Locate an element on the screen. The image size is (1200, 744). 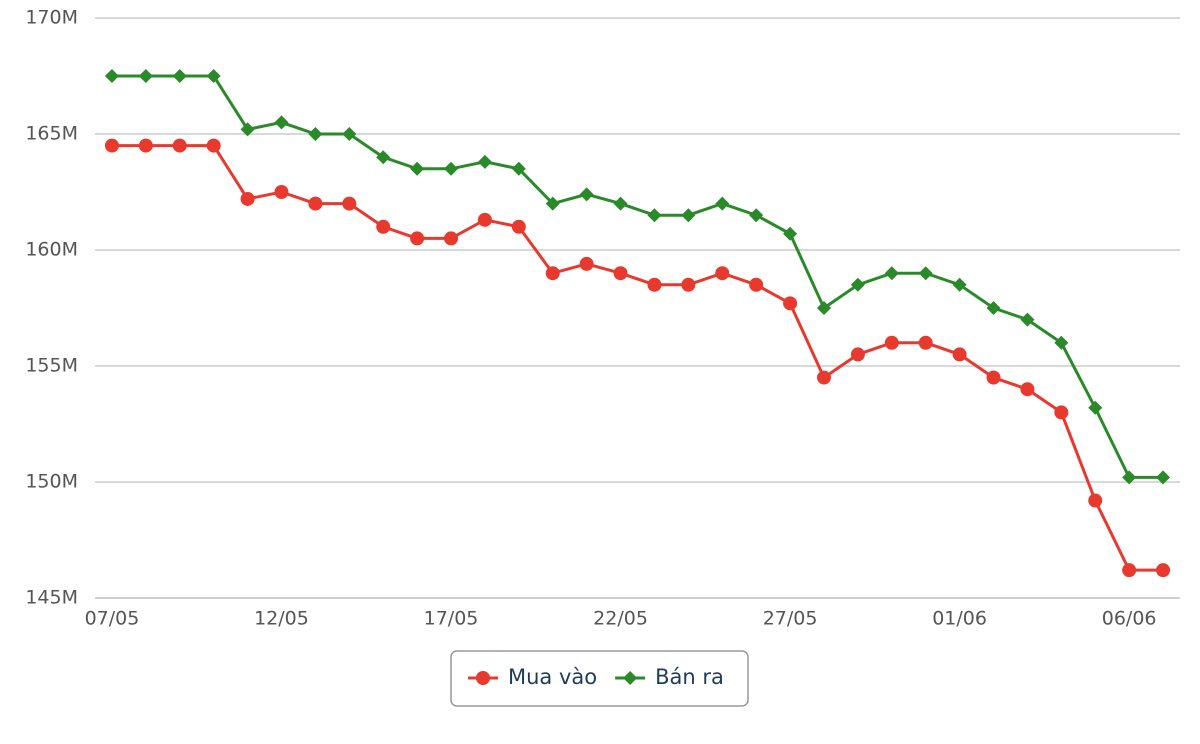
y-tick-label: 170M is located at coordinates (51, 18).